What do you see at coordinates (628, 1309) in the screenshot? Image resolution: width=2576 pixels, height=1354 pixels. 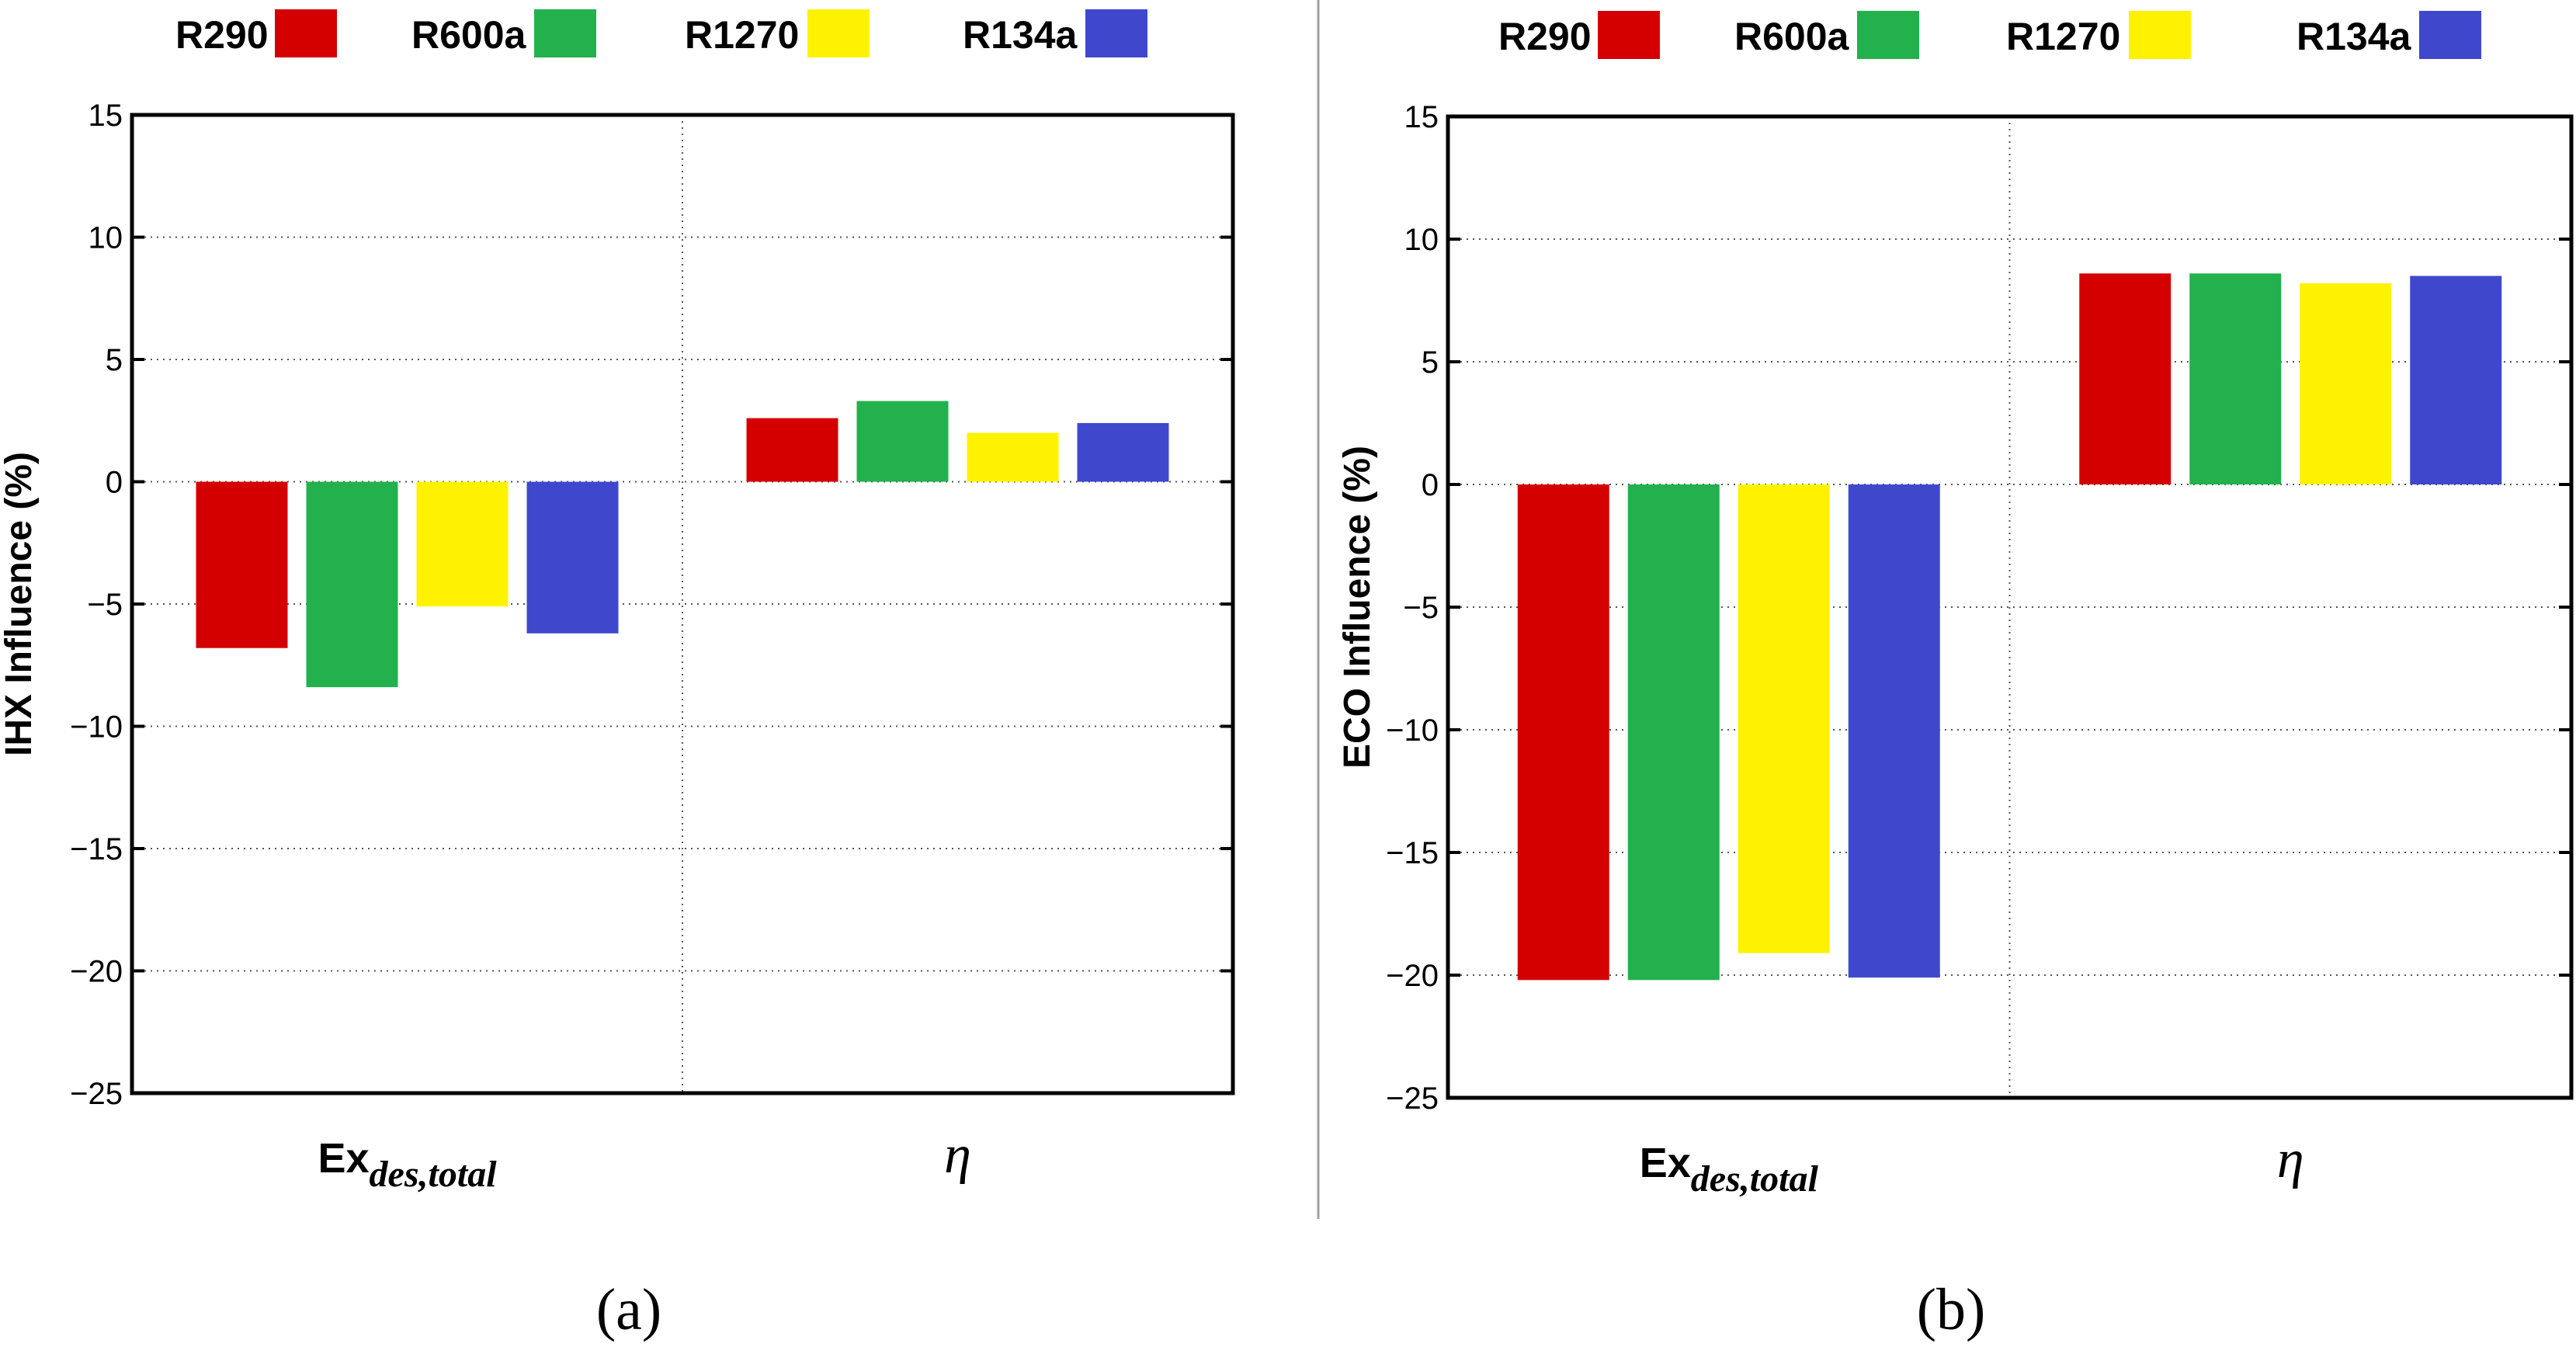 I see `panel-label: (a)` at bounding box center [628, 1309].